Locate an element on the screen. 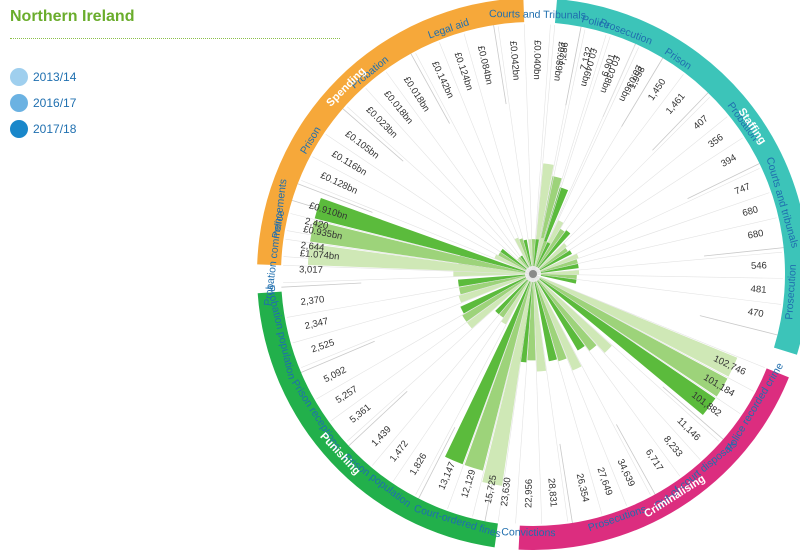 This screenshot has height=550, width=800. chart-title: Northern Ireland is located at coordinates (72, 16).